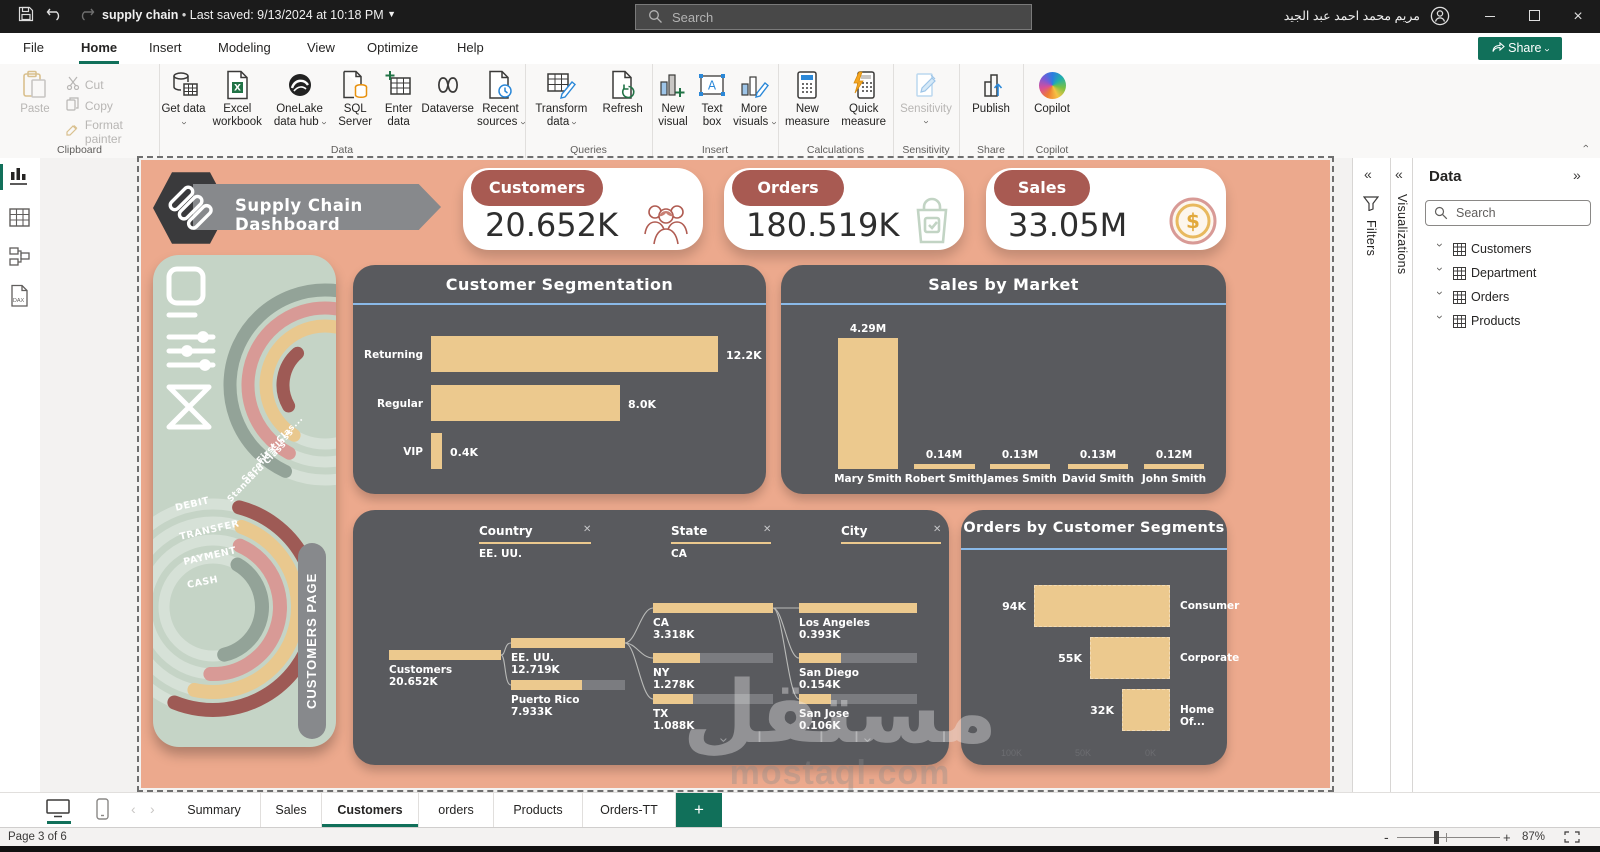 The width and height of the screenshot is (1600, 852). What do you see at coordinates (399, 98) in the screenshot?
I see `enter-data-button: Enter data` at bounding box center [399, 98].